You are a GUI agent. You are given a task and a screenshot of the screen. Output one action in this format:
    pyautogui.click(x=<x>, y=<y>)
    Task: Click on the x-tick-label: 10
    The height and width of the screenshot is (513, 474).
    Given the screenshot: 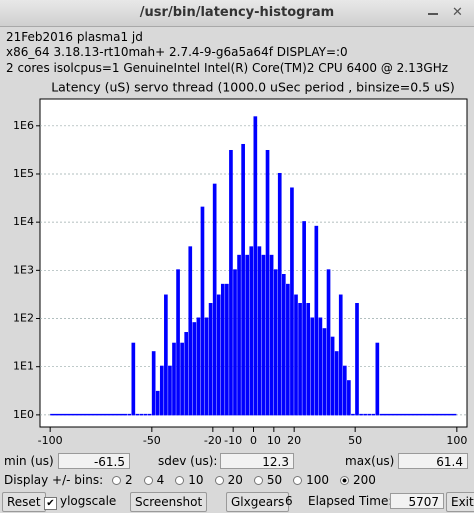 What is the action you would take?
    pyautogui.click(x=274, y=440)
    